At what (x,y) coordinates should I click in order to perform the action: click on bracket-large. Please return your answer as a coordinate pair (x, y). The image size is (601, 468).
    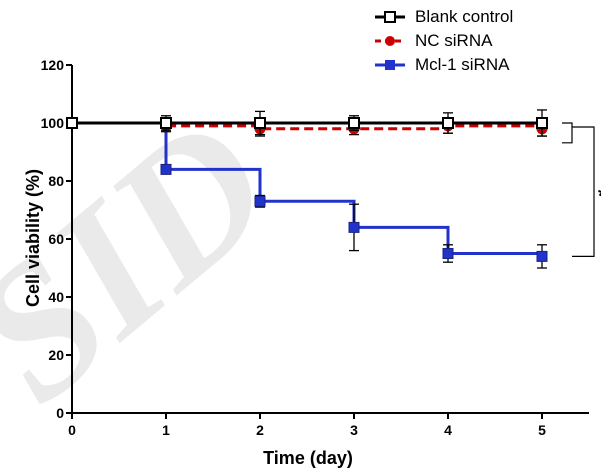
    Looking at the image, I should click on (583, 191).